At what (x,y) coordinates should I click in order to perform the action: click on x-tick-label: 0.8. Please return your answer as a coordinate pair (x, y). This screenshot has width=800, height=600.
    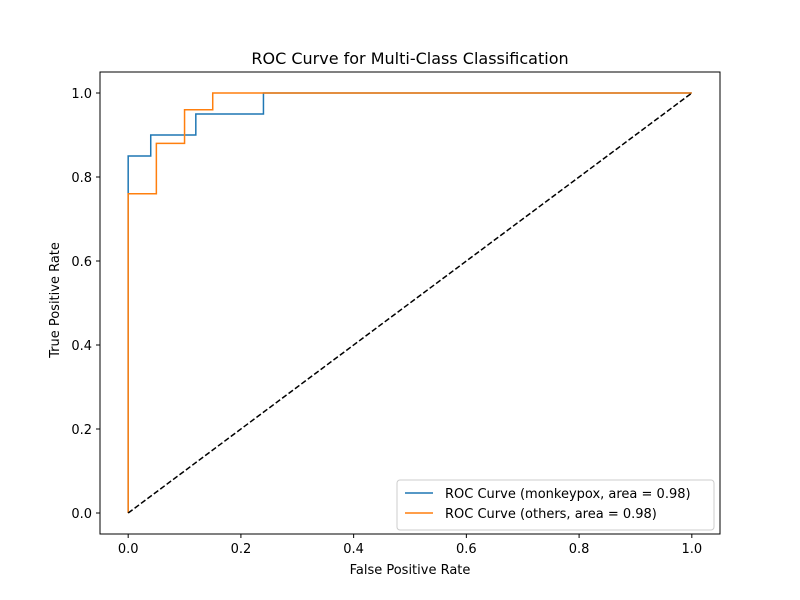
    Looking at the image, I should click on (579, 549).